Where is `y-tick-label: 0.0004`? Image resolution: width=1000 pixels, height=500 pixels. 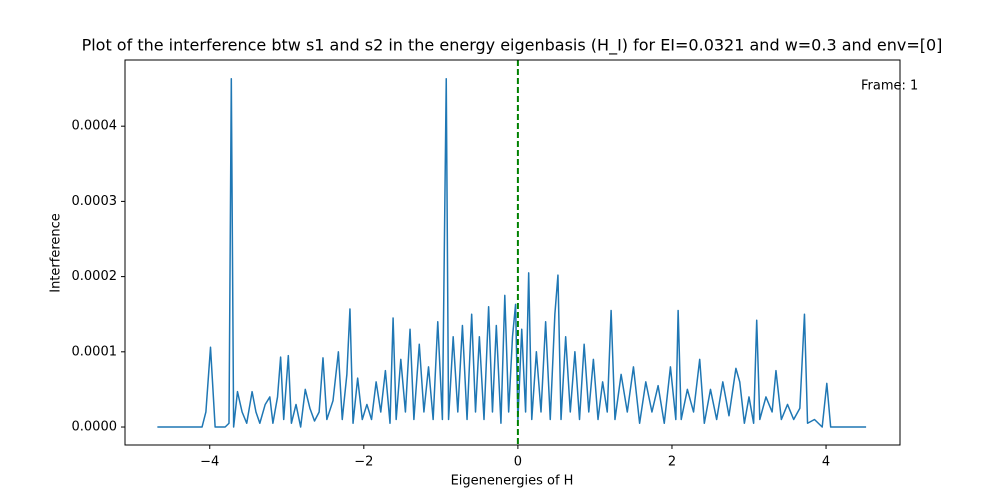
y-tick-label: 0.0004 is located at coordinates (95, 126).